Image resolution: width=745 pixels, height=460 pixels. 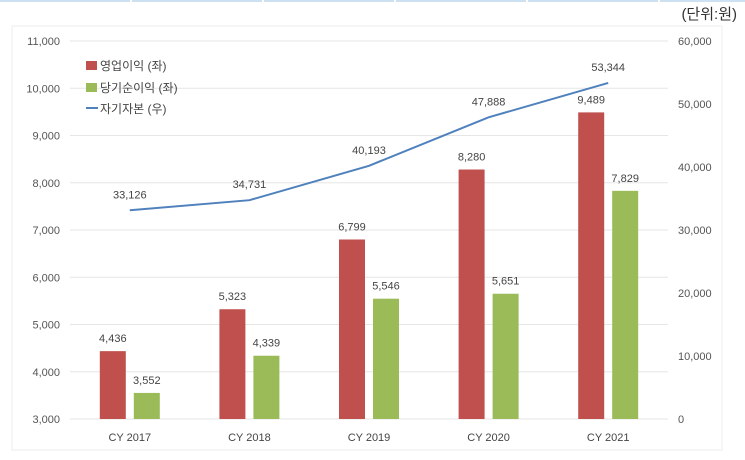 I want to click on left-tick-label: 3,000, so click(x=46, y=420).